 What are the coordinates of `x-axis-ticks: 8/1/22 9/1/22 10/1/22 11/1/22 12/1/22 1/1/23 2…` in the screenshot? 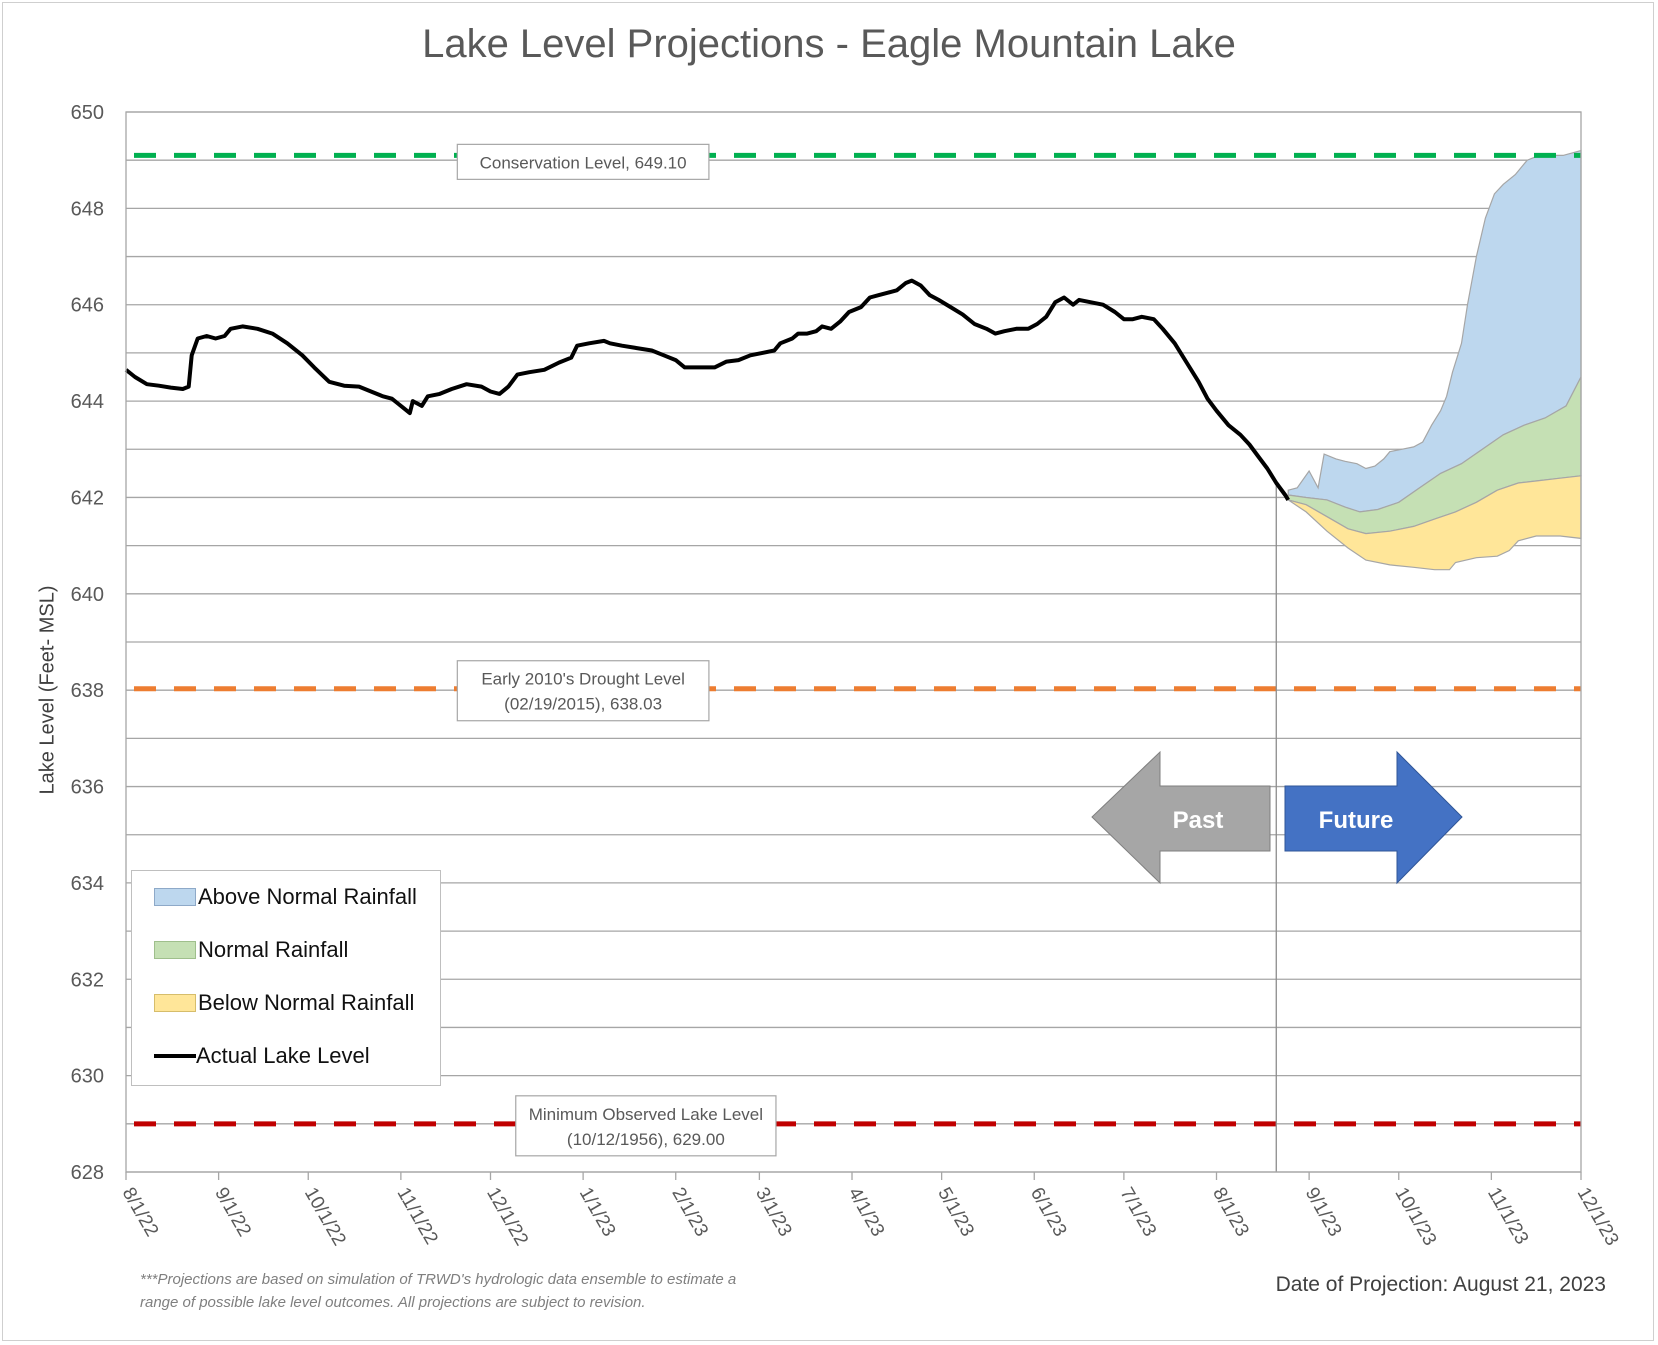 It's located at (870, 1210).